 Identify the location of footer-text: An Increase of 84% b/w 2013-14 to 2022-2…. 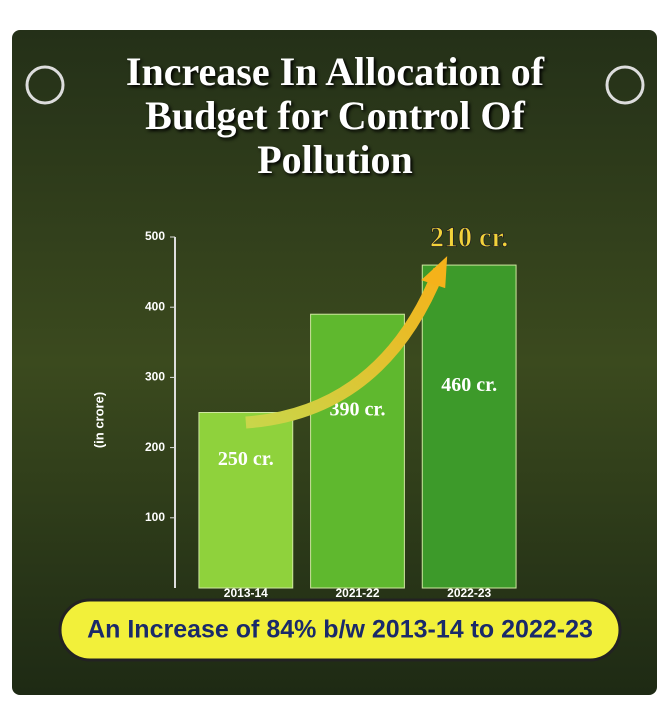
(340, 630).